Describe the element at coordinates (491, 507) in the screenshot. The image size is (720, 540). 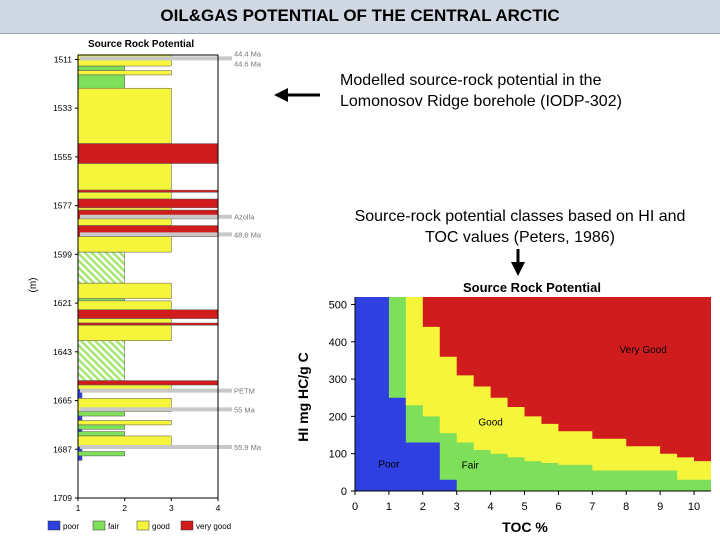
I see `hi-toc-x-tick-label: 4` at that location.